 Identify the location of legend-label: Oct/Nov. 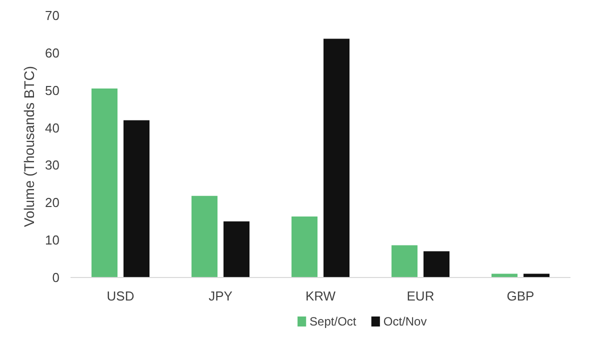
(405, 321).